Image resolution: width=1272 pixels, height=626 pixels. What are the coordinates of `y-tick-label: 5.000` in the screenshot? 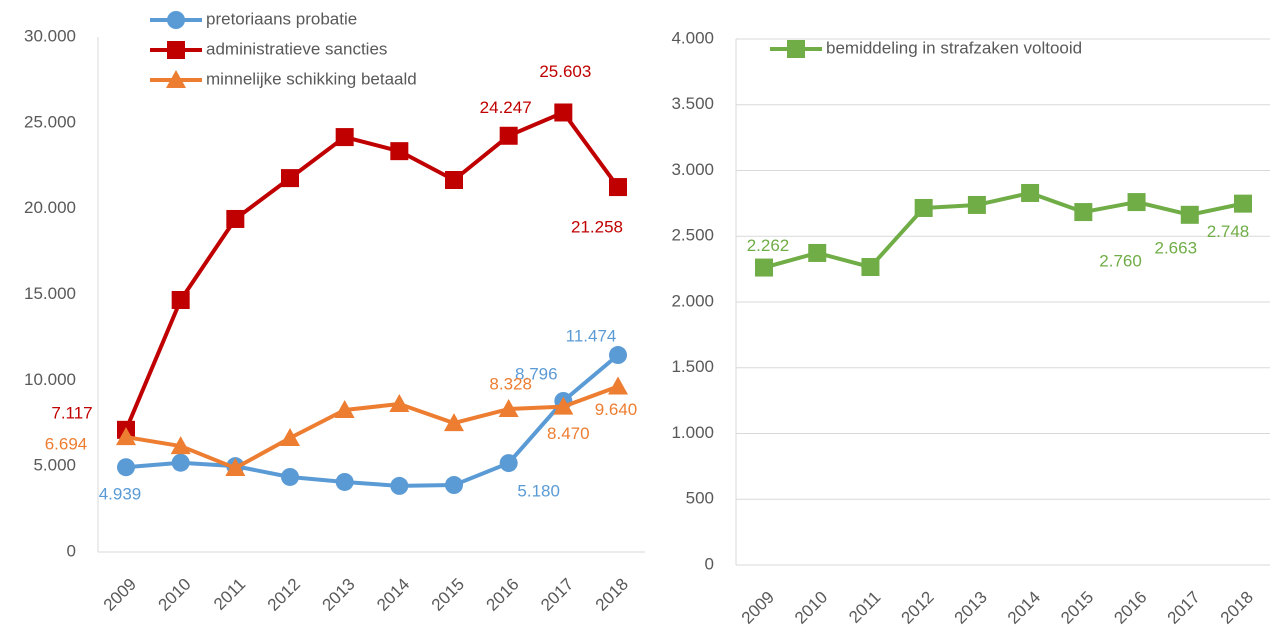 It's located at (54, 465).